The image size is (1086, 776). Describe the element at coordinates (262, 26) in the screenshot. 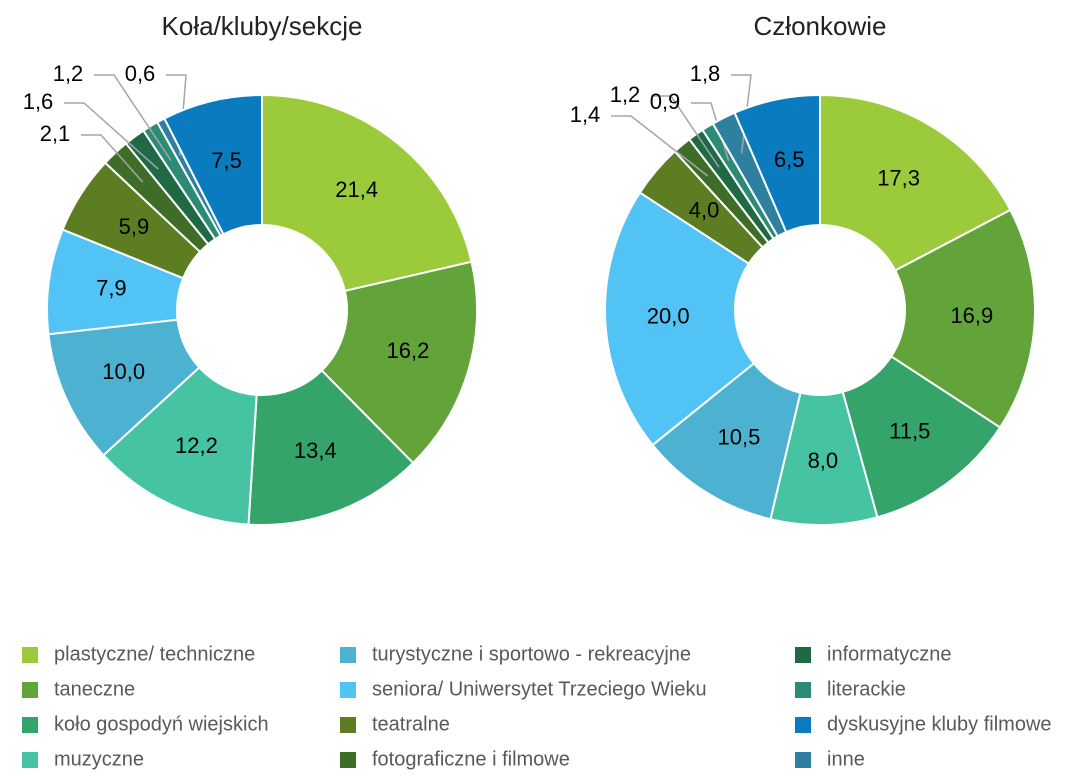

I see `chart-title: Koła/kluby/sekcje` at that location.